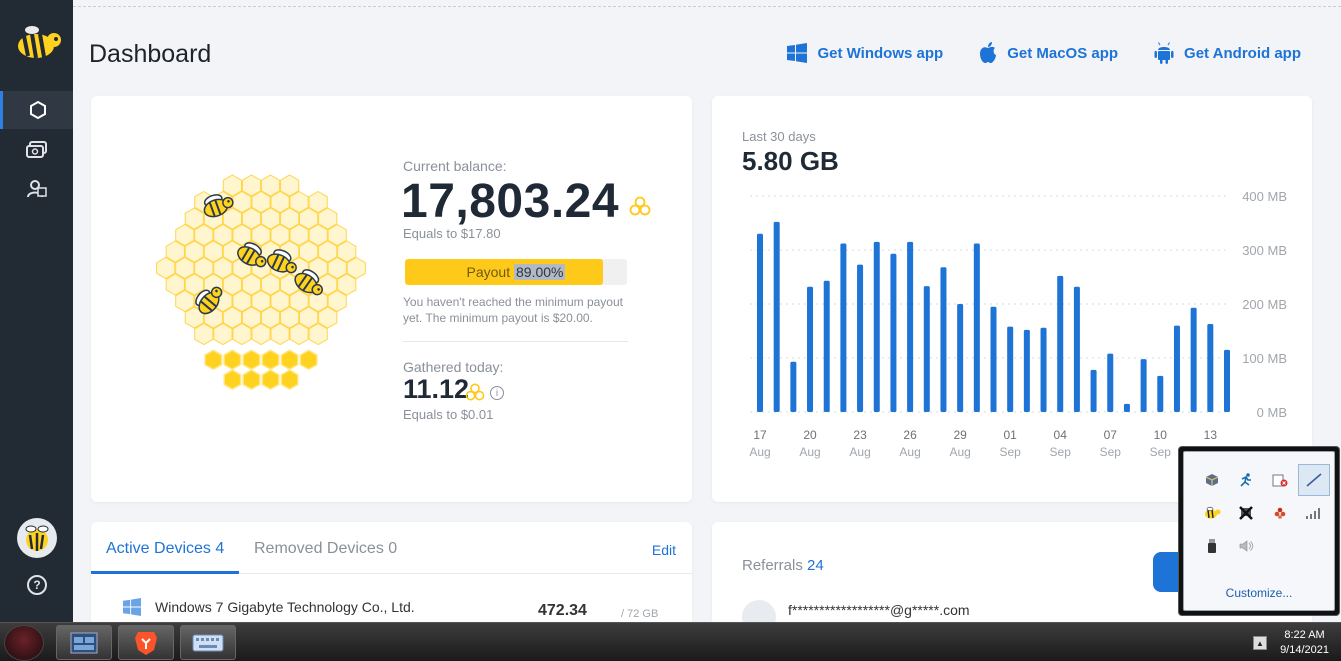 The height and width of the screenshot is (661, 1341). Describe the element at coordinates (1280, 513) in the screenshot. I see `dots-icon` at that location.